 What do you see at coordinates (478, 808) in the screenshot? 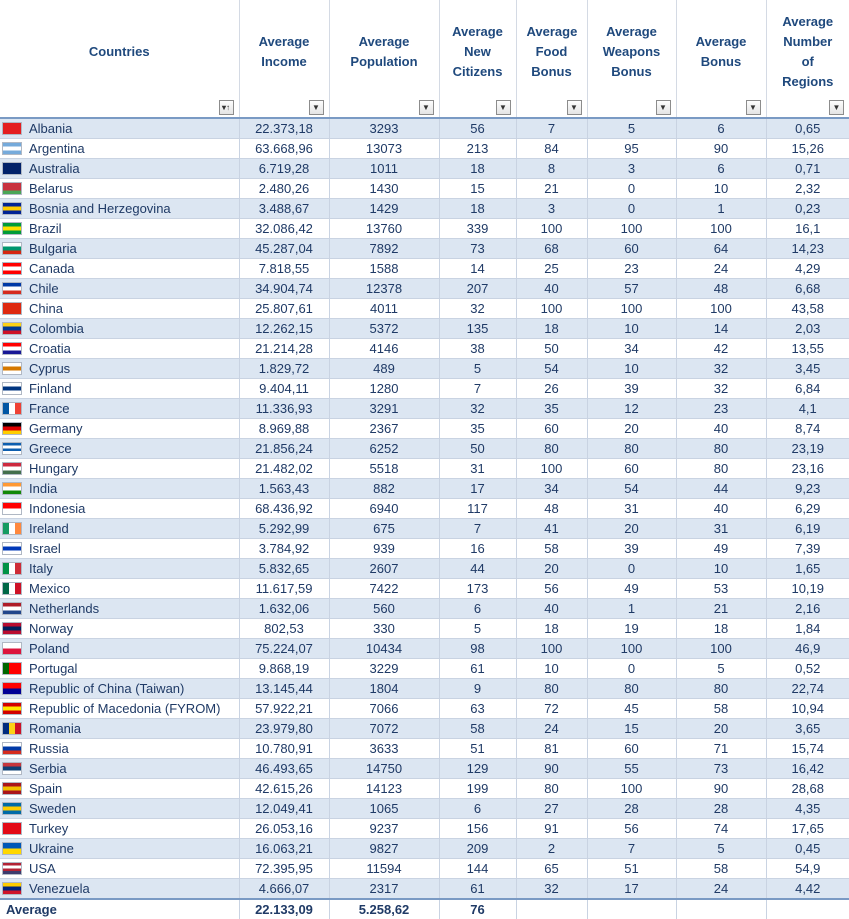
I see `new-citizens-cell: 6` at bounding box center [478, 808].